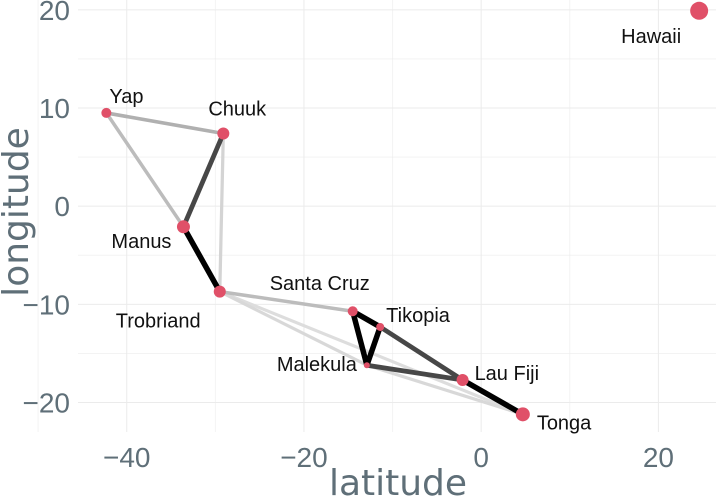  Describe the element at coordinates (699, 10) in the screenshot. I see `point-hawaii` at that location.